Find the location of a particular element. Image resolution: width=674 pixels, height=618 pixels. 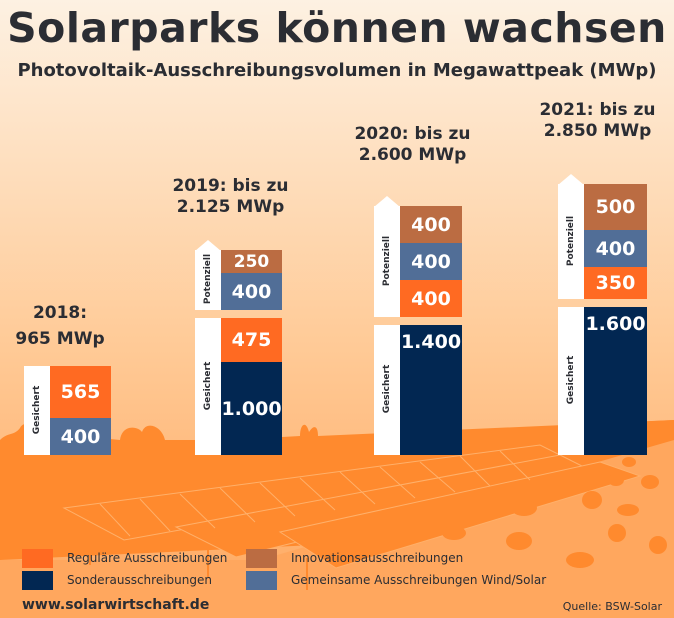

bar-value-label: 475 is located at coordinates (251, 340).